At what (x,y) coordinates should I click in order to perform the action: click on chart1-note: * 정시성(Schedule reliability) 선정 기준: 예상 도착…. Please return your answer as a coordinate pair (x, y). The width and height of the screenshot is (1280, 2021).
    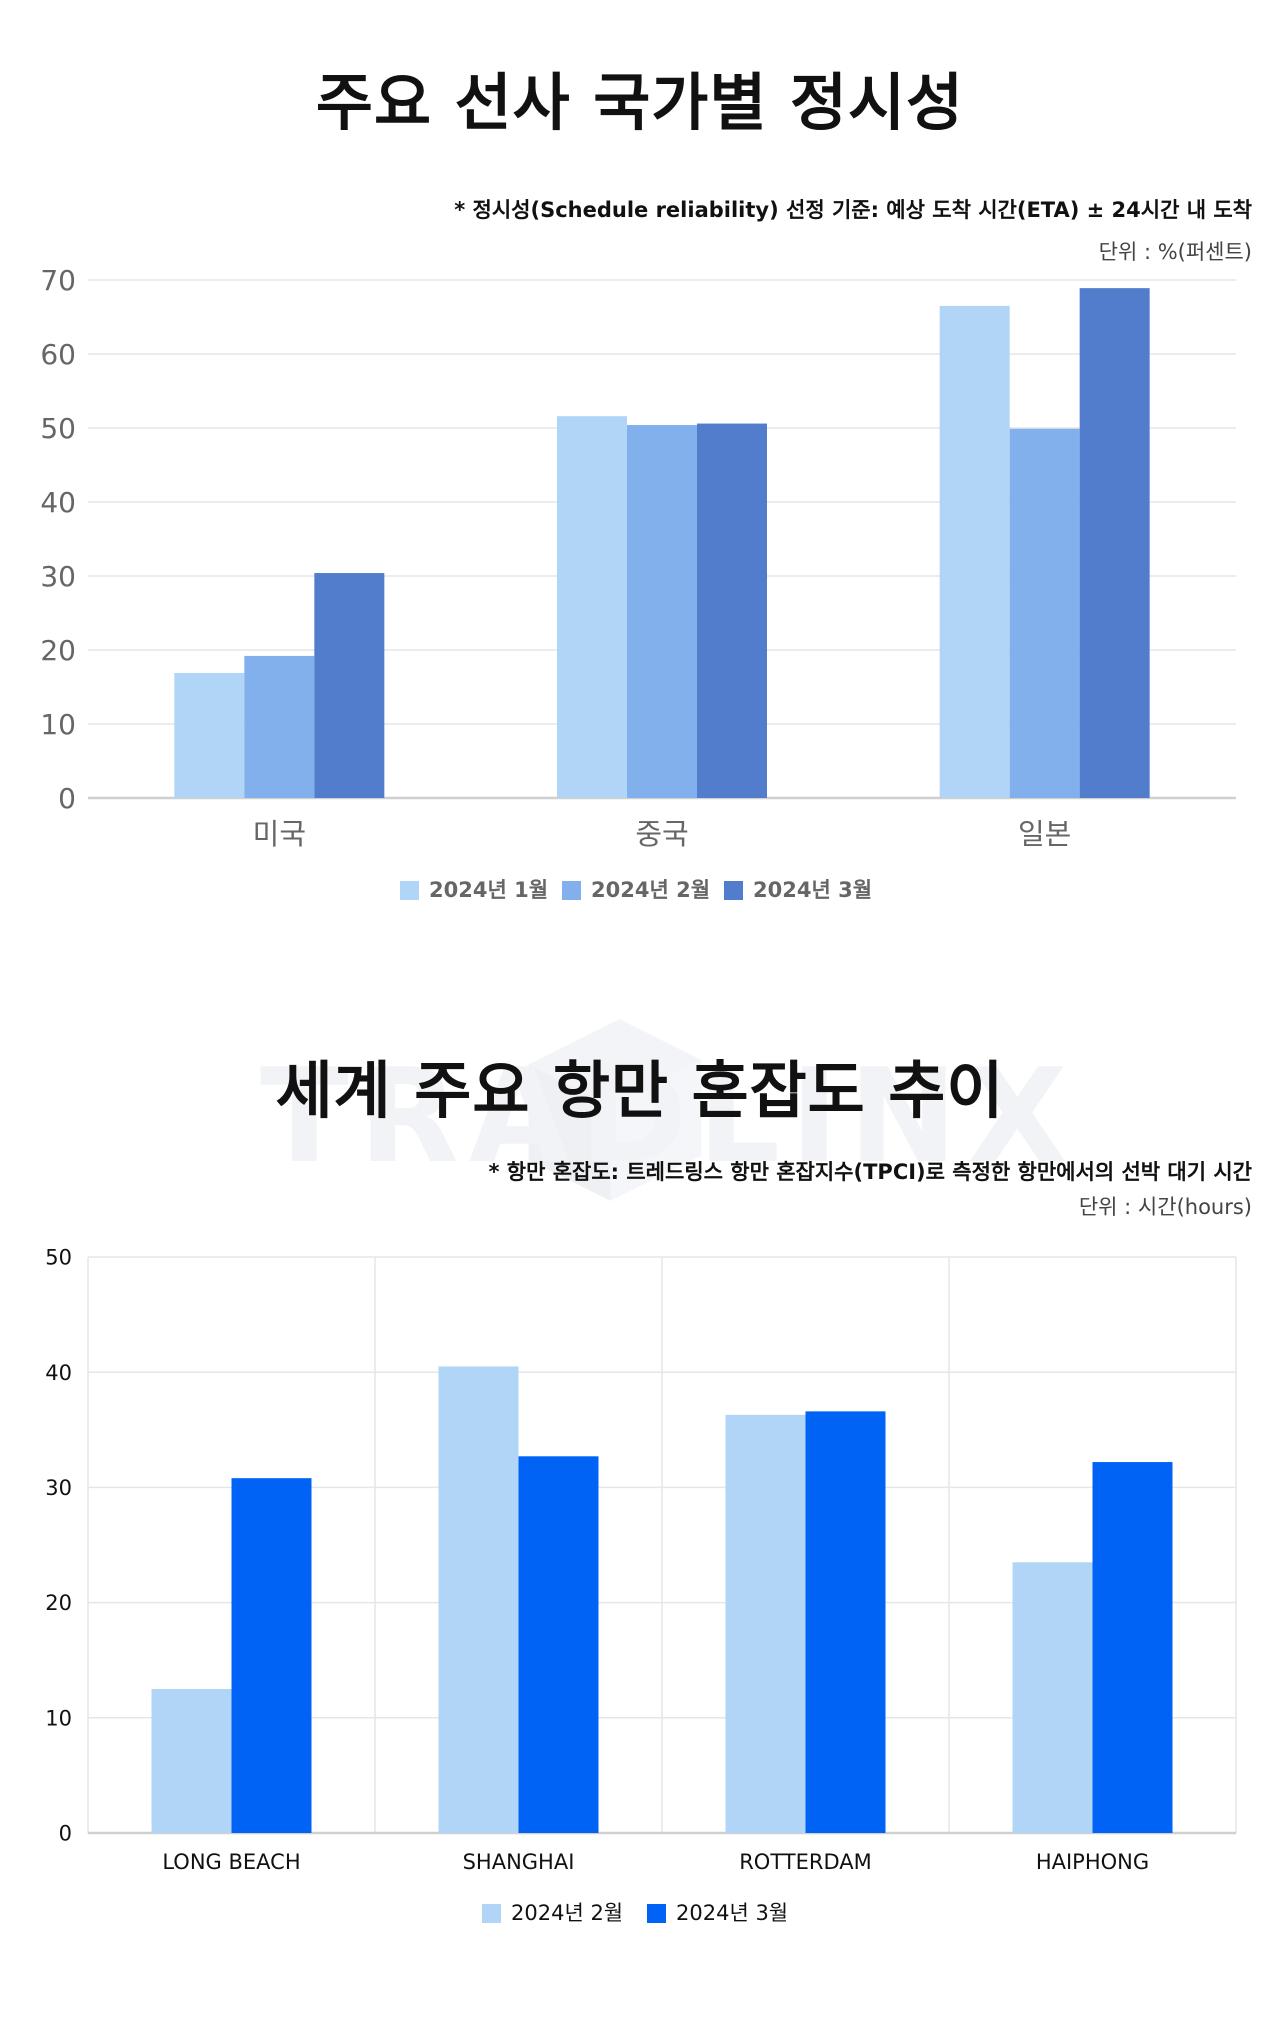
    Looking at the image, I should click on (853, 210).